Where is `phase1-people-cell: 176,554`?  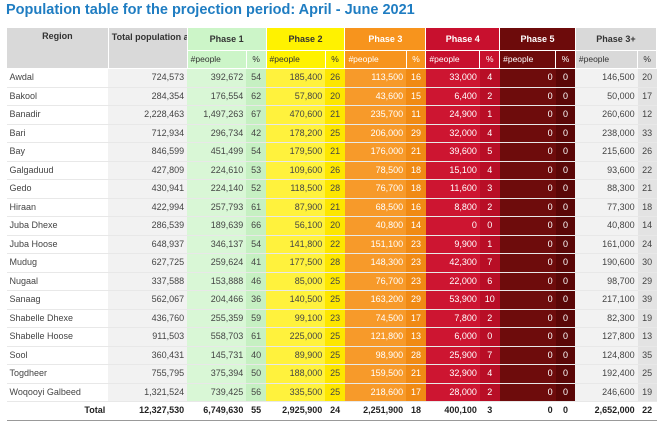
phase1-people-cell: 176,554 is located at coordinates (217, 96).